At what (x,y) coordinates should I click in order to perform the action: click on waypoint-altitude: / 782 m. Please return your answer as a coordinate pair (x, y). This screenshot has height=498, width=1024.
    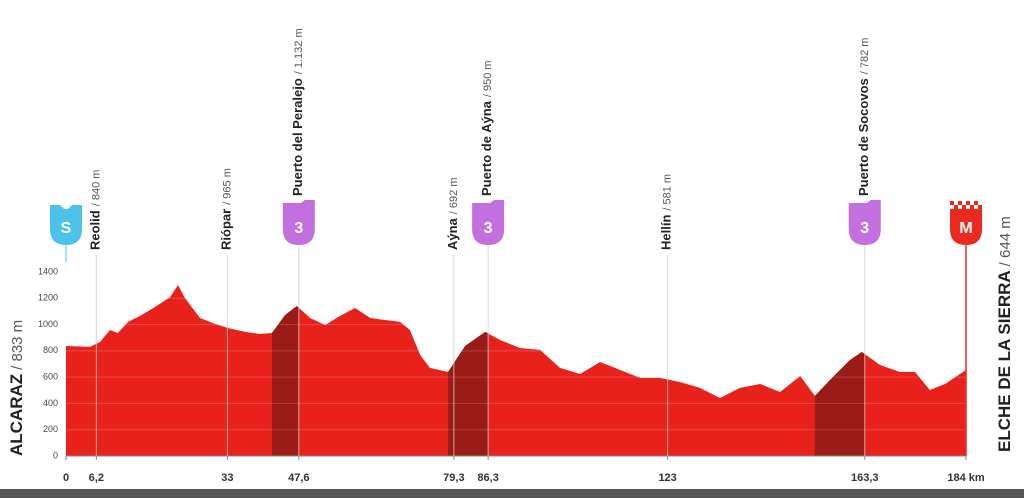
    Looking at the image, I should click on (865, 56).